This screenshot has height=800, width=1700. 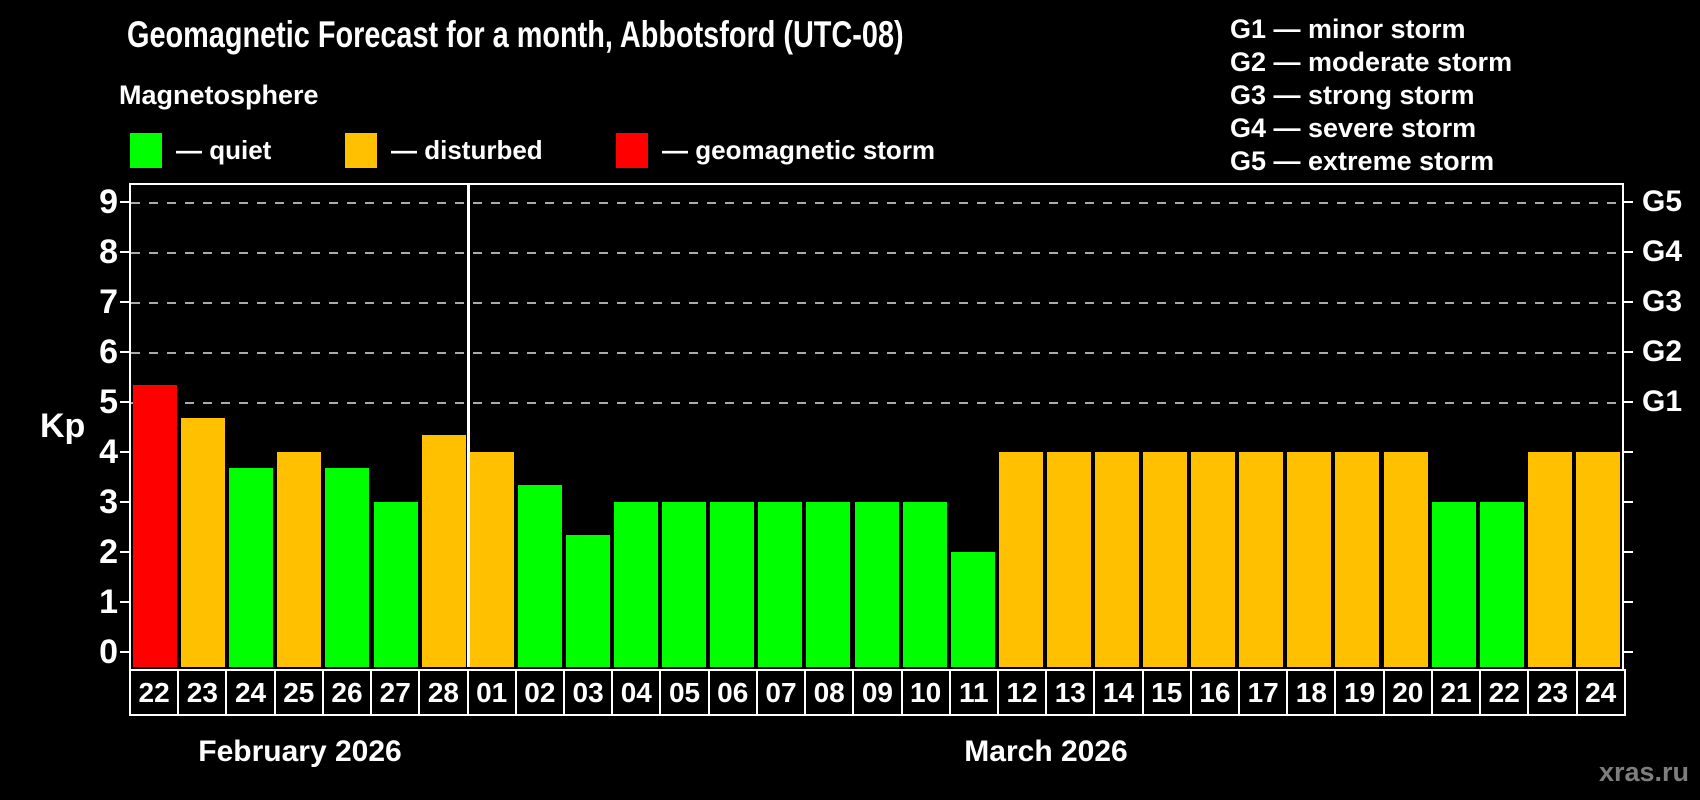 I want to click on y-tick-label-4: 4, so click(x=108, y=452).